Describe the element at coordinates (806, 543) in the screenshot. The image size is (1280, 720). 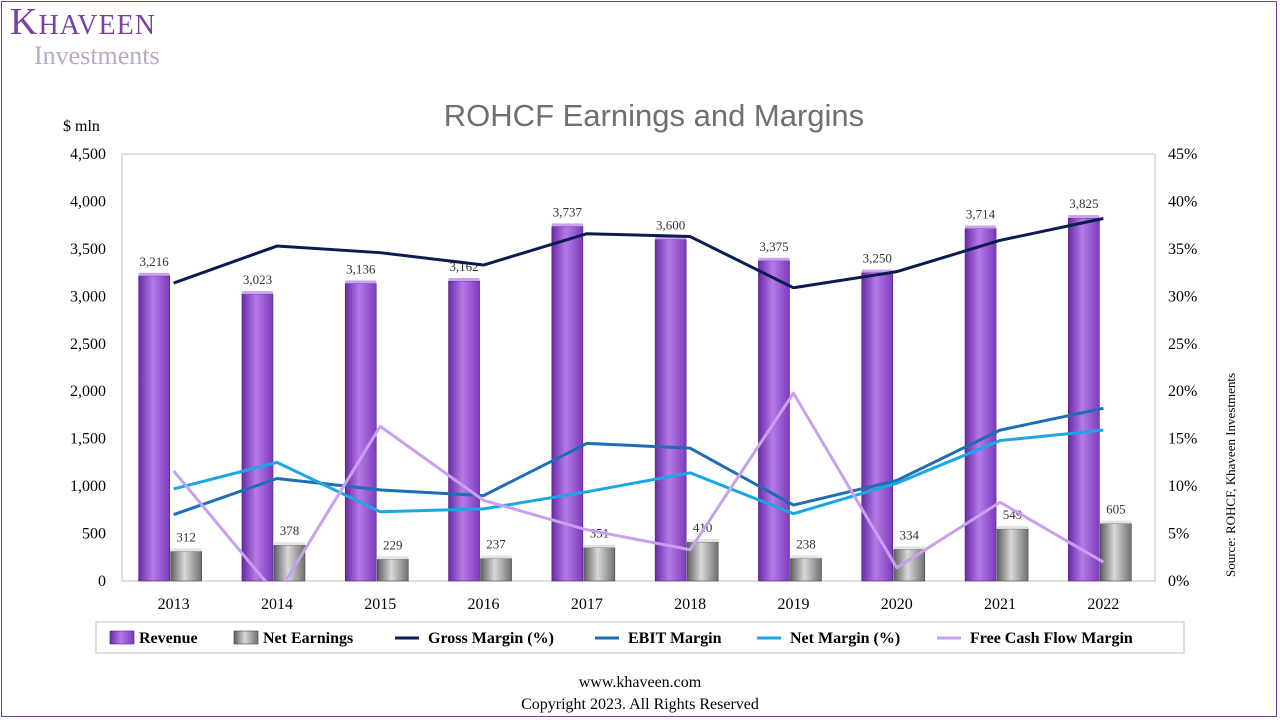
I see `net-earnings-data-label: 238` at that location.